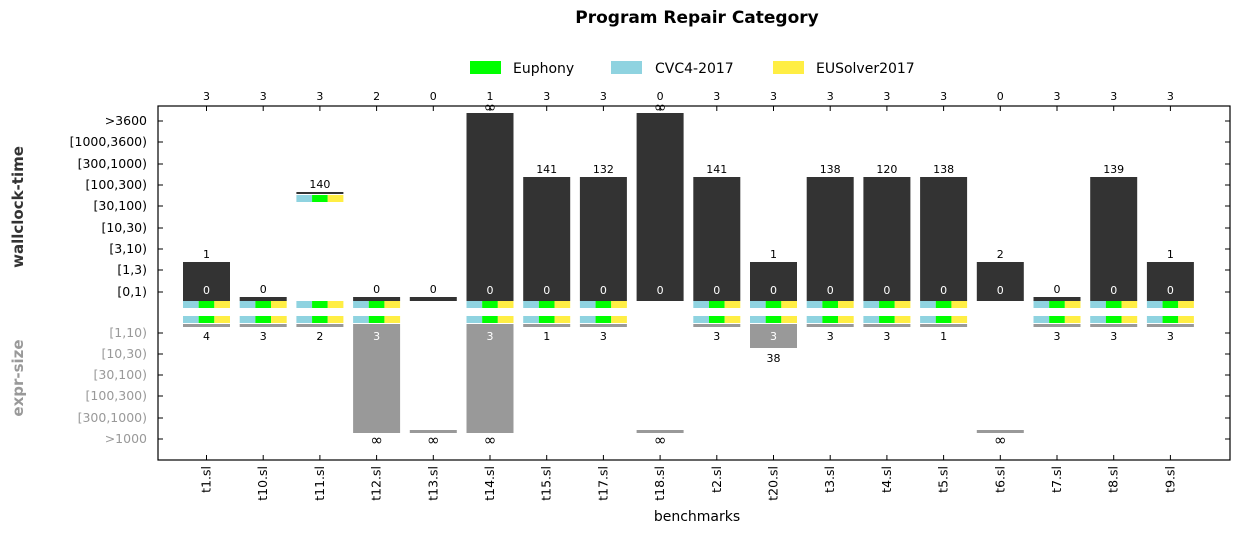 This screenshot has width=1246, height=533. Describe the element at coordinates (432, 483) in the screenshot. I see `x-tick-label: t13.sl` at that location.